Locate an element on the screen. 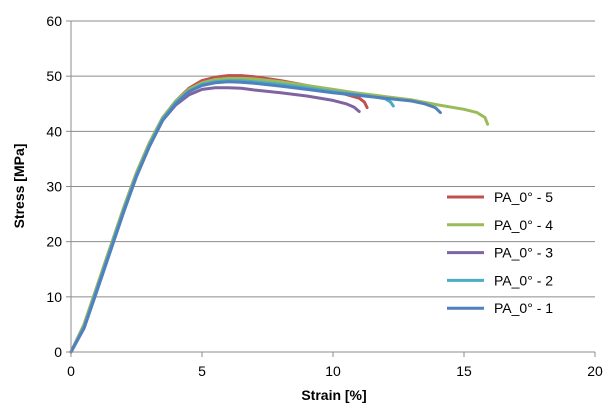 Image resolution: width=613 pixels, height=408 pixels. x-axis-title: Strain [%] is located at coordinates (333, 395).